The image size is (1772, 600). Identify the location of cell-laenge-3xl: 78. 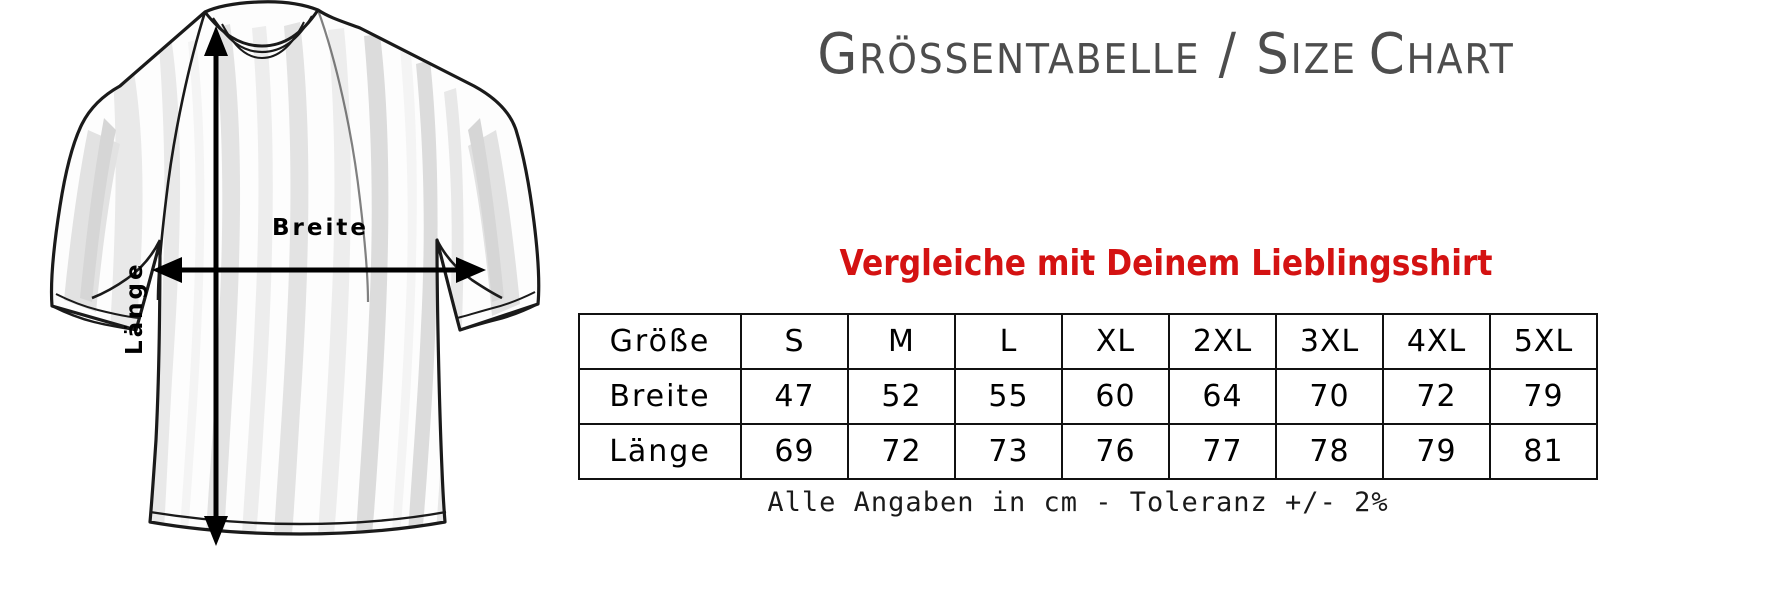
(1329, 451).